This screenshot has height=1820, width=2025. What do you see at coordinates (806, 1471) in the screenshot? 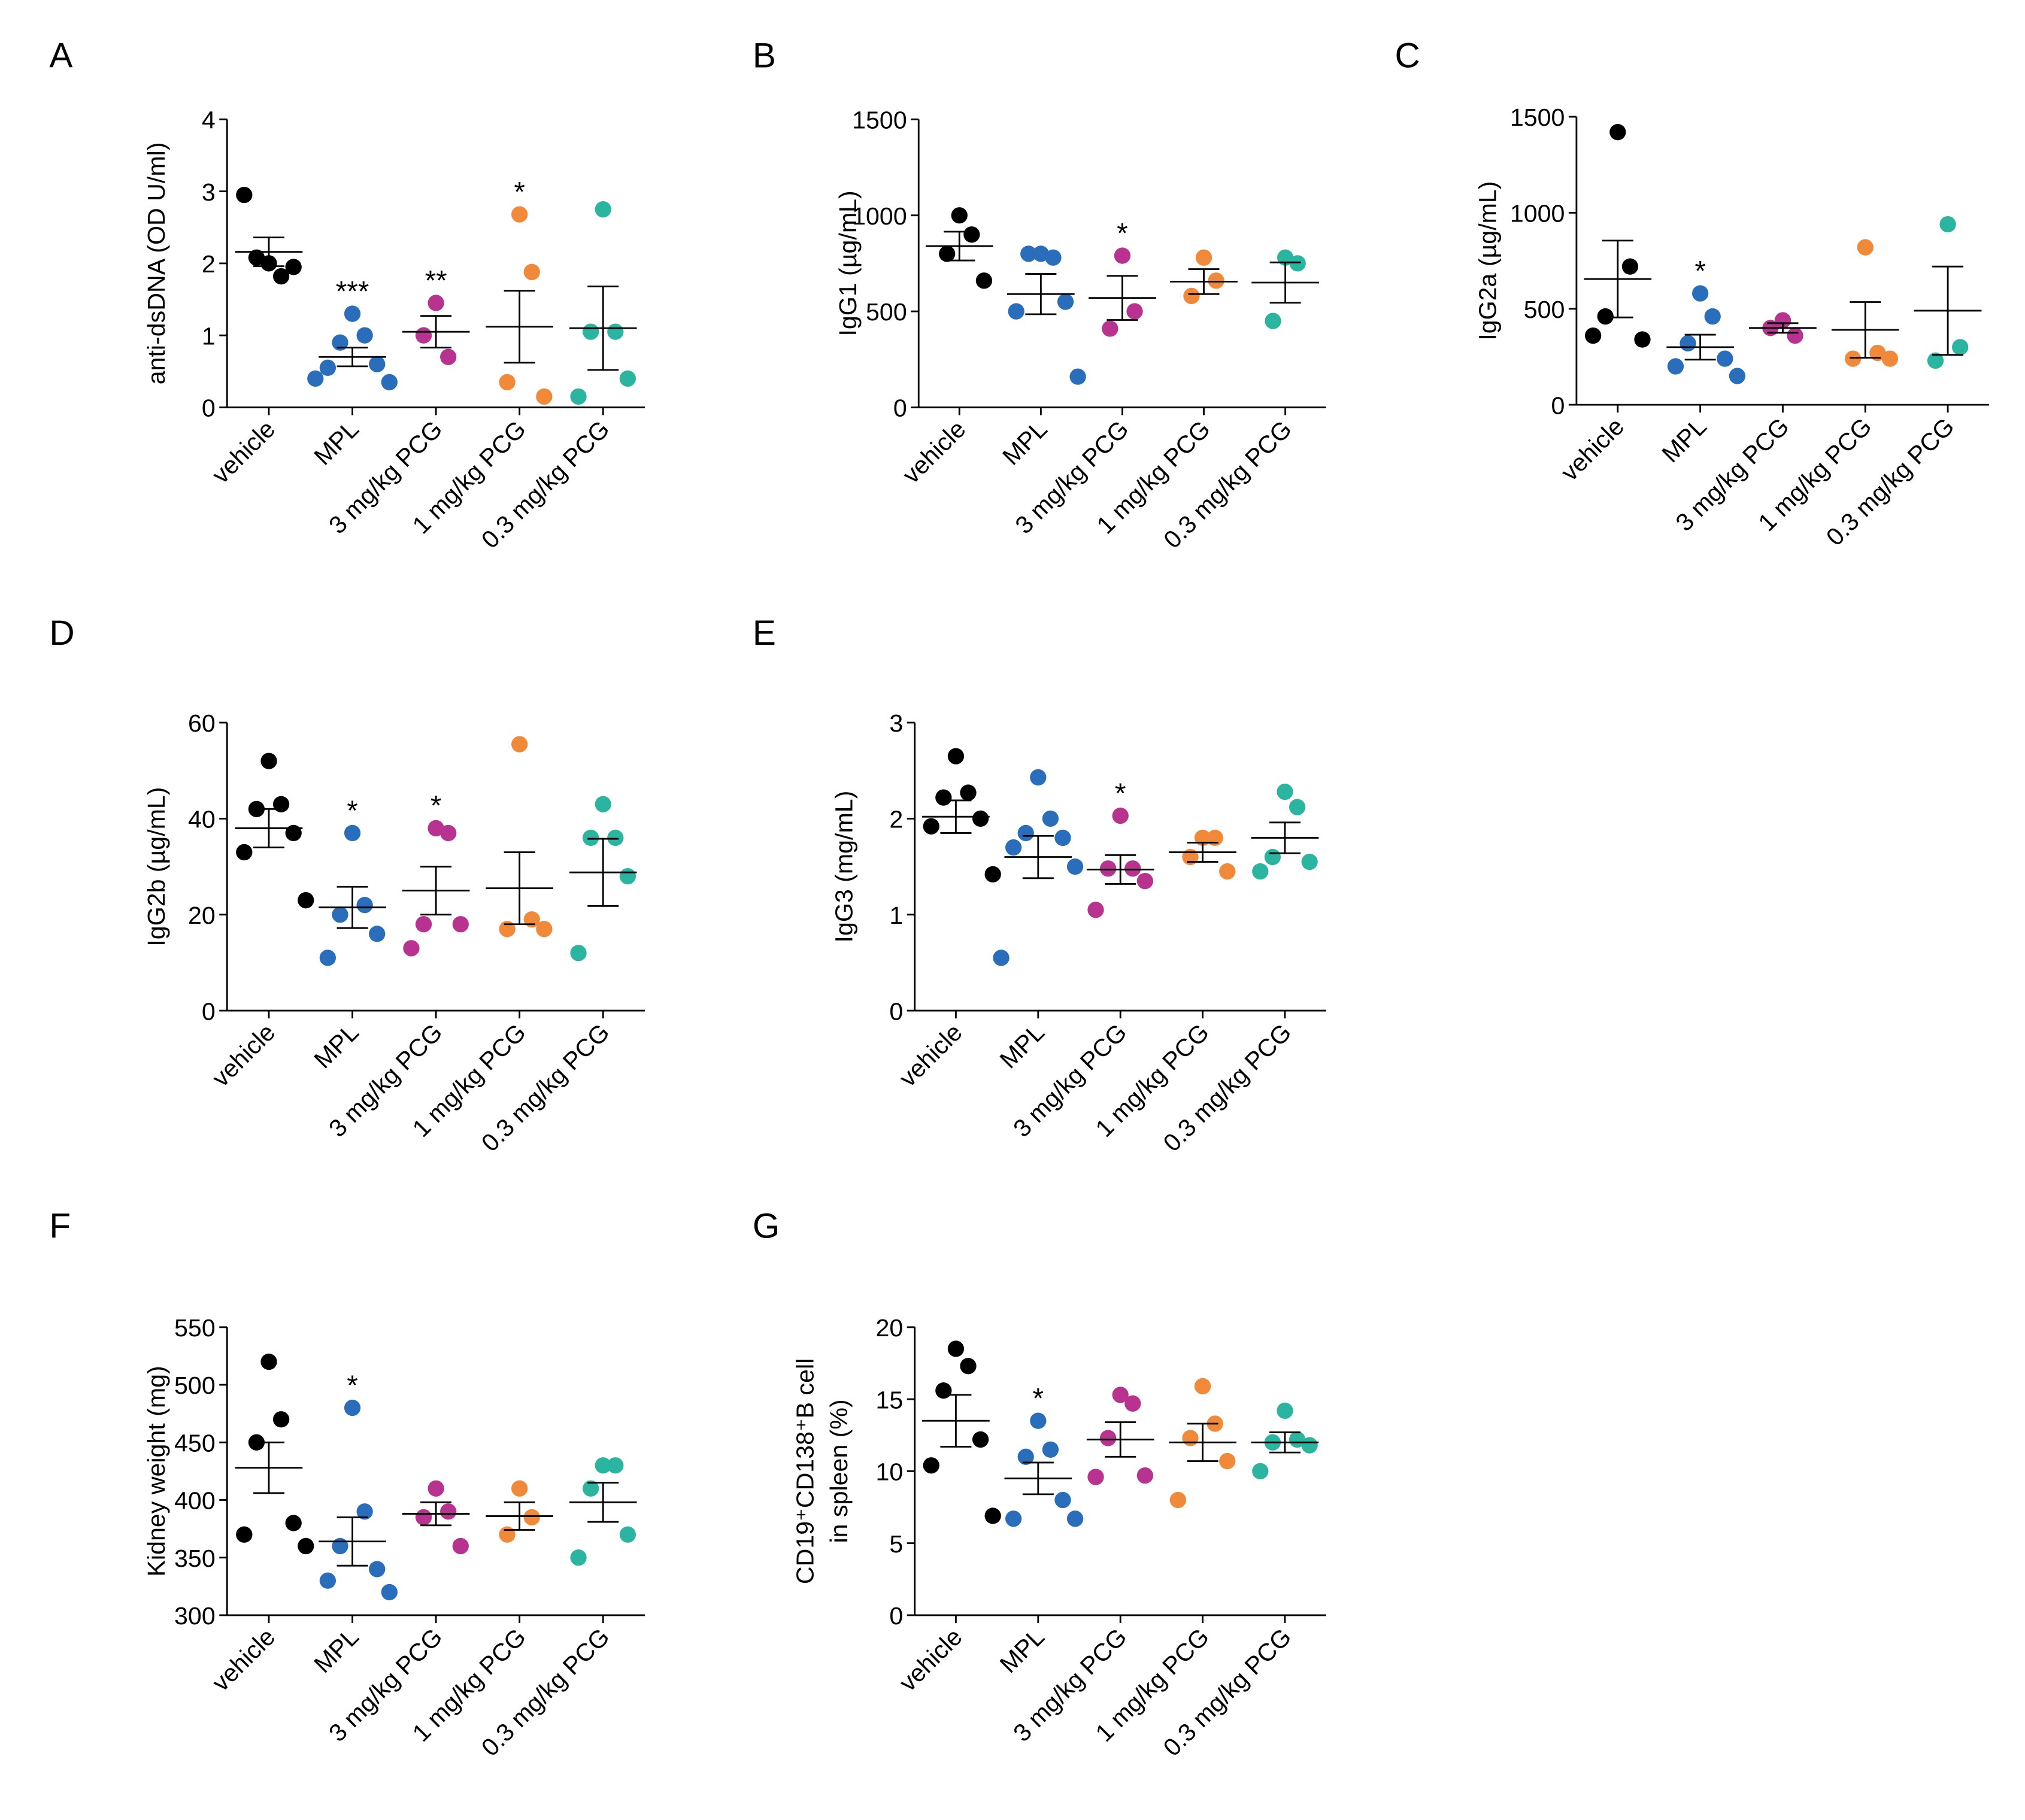
I see `y-axis-label: CD19⁺CD138⁺B cell` at bounding box center [806, 1471].